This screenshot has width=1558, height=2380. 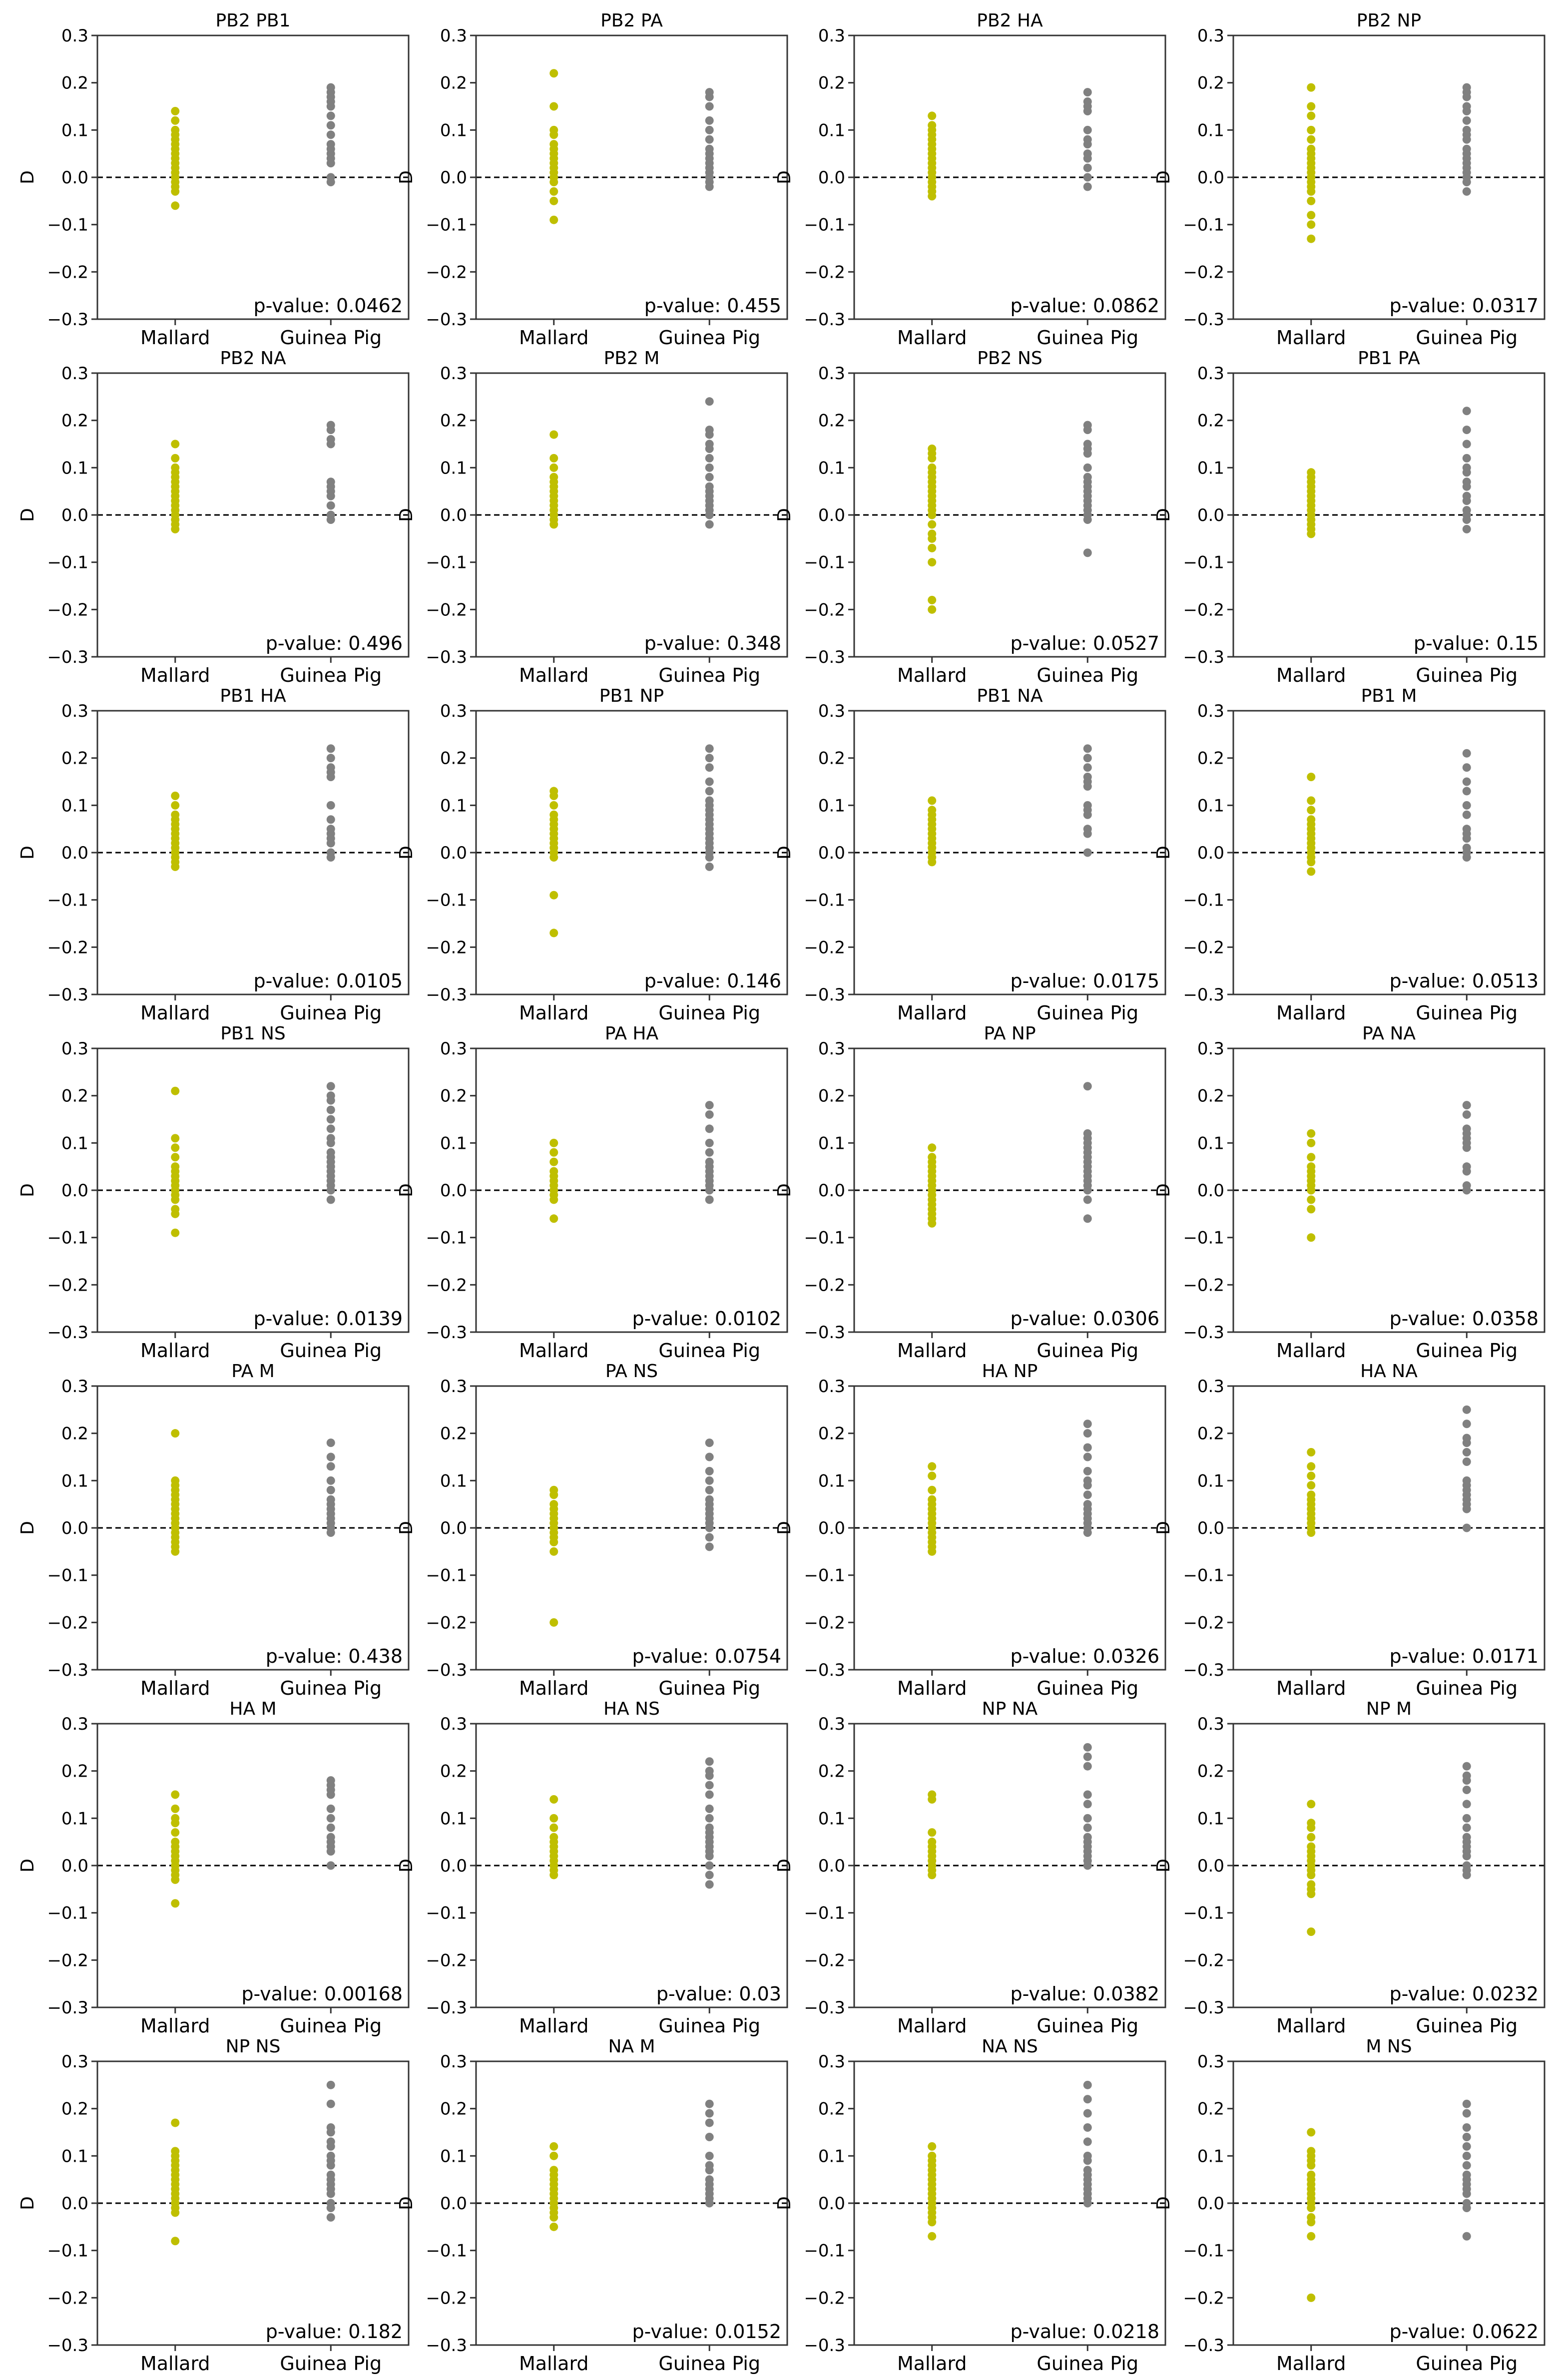 I want to click on p-value-number: 0.146, so click(x=754, y=981).